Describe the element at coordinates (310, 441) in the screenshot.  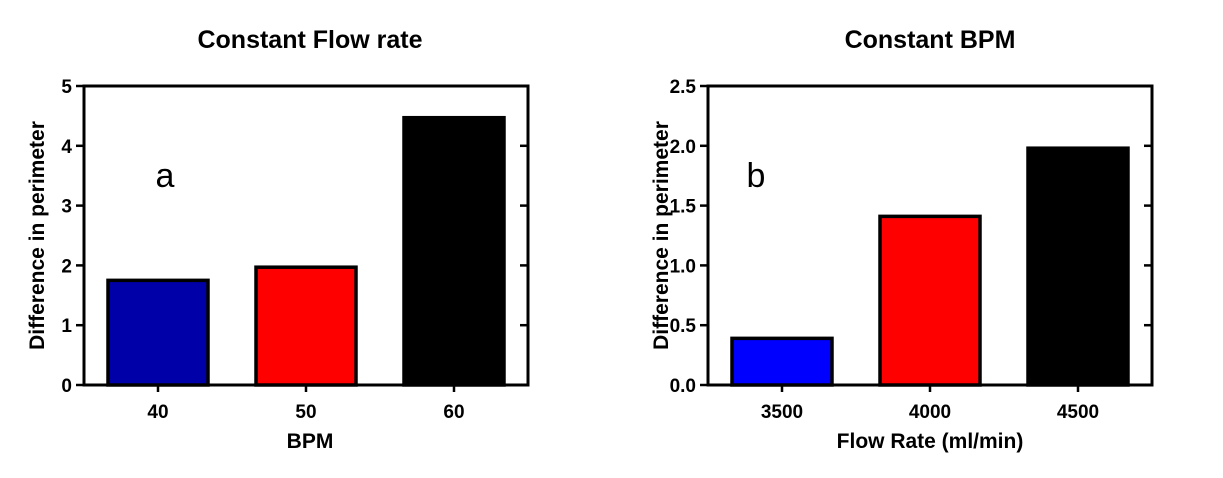
I see `x-axis-label: BPM` at that location.